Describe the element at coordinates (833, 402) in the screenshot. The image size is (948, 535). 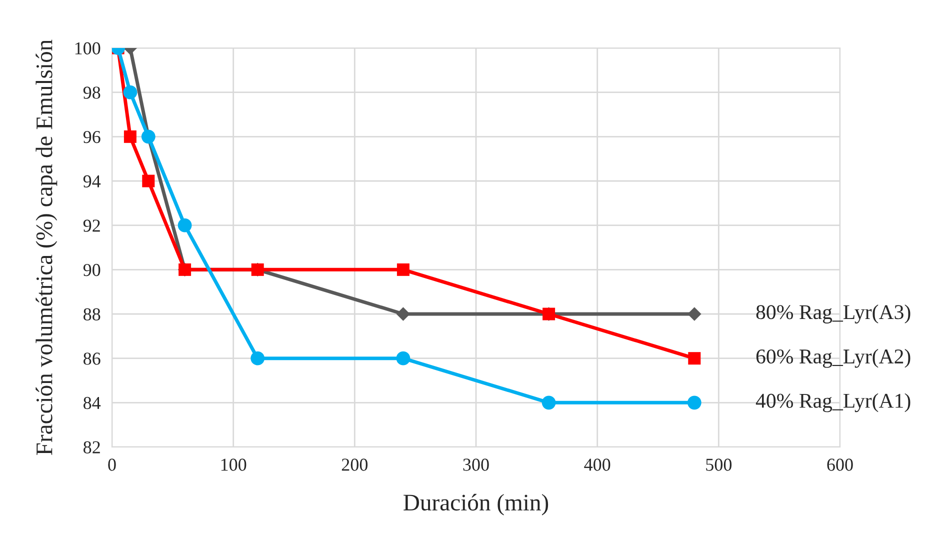
I see `text: 40% Rag_Lyr(A1)` at that location.